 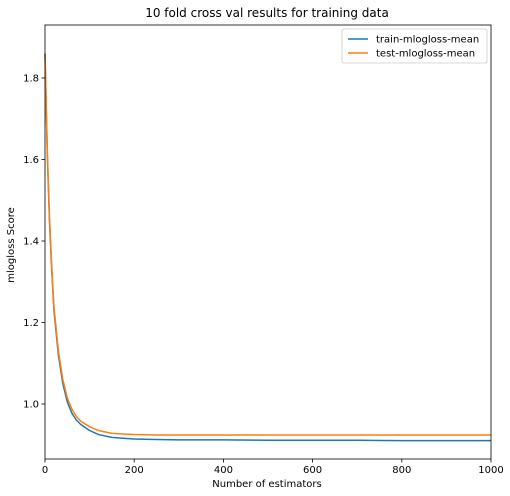 I want to click on legend-box, so click(x=414, y=46).